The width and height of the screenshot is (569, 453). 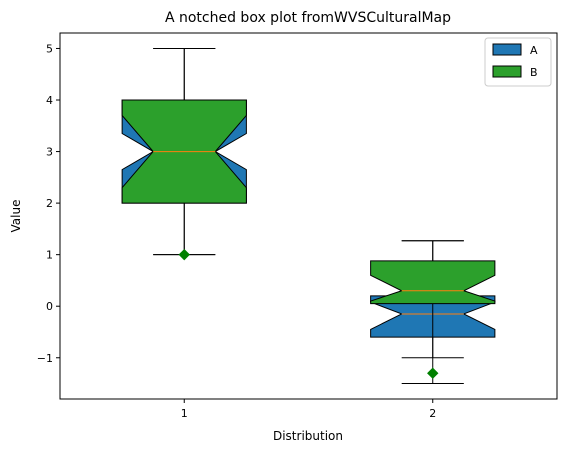 I want to click on x-tick-label-0: 1, so click(x=184, y=413).